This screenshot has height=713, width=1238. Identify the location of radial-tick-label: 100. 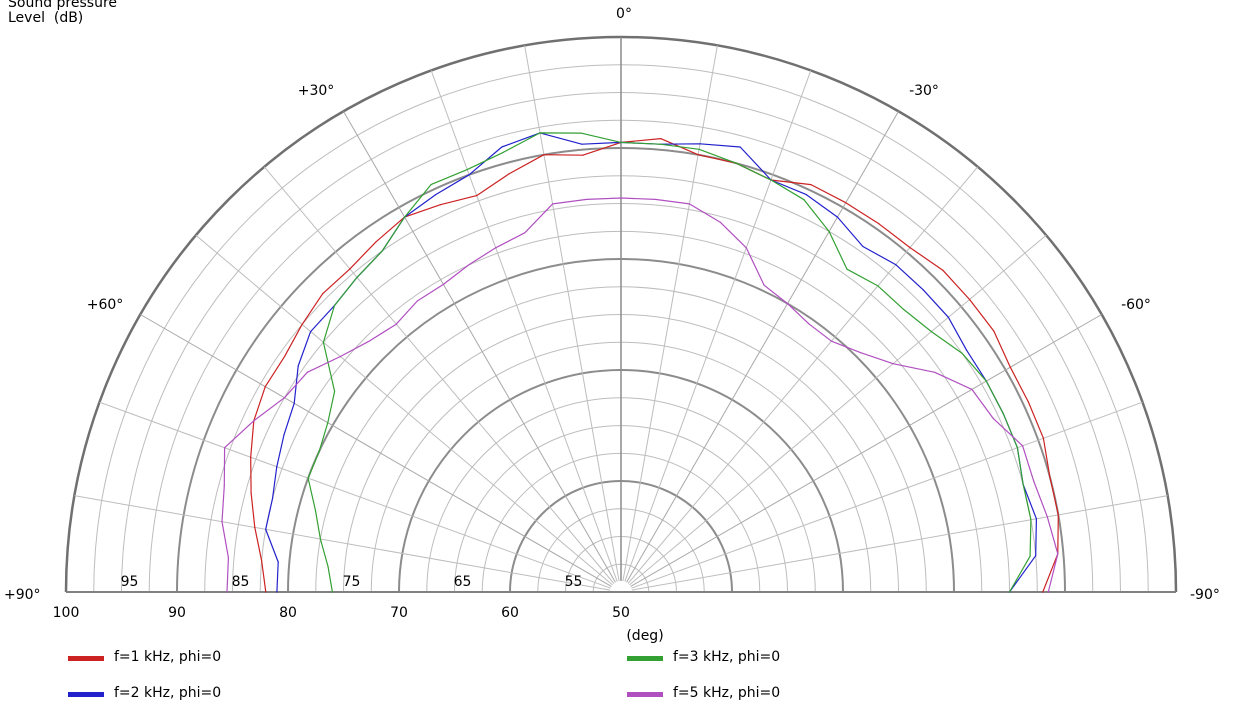
(66, 613).